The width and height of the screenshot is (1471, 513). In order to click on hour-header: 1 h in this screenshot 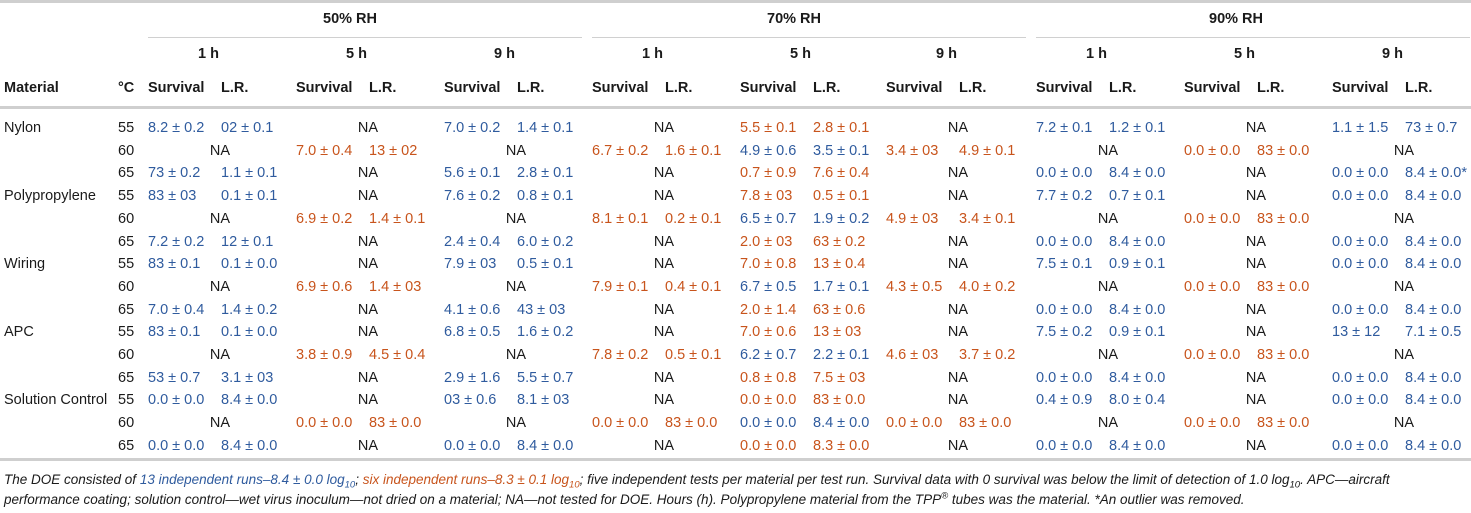, I will do `click(1096, 54)`.